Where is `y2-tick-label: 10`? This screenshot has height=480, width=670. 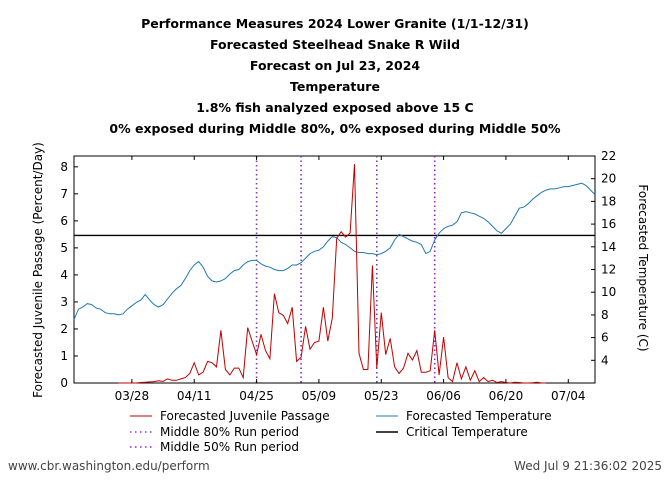 y2-tick-label: 10 is located at coordinates (608, 292).